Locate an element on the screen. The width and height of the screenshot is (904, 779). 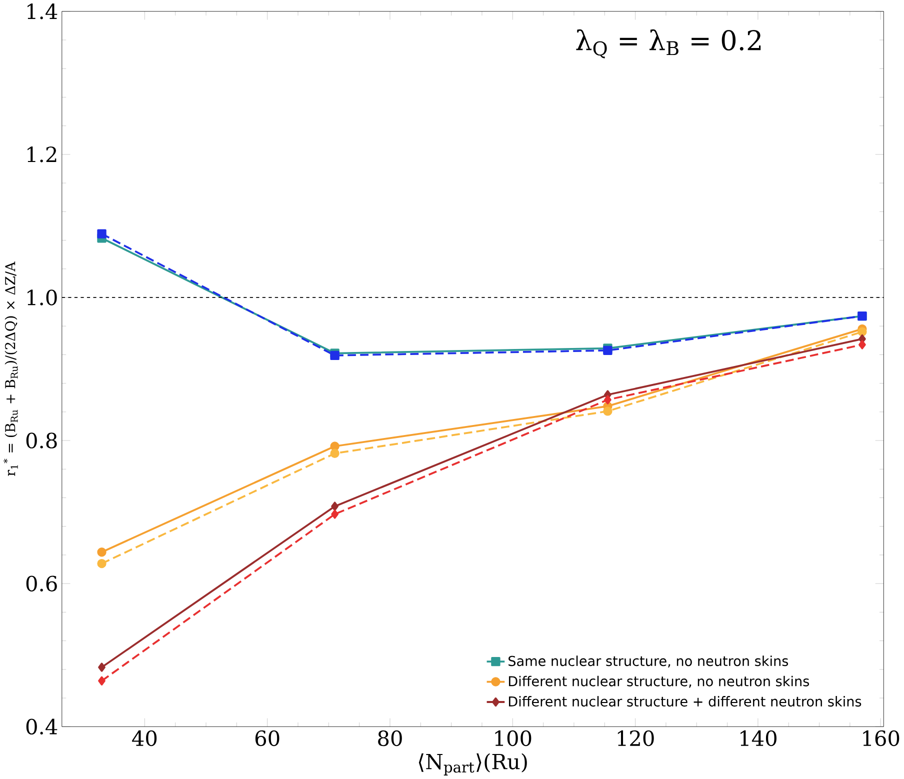
y-tick-label: 1.4 is located at coordinates (43, 12).